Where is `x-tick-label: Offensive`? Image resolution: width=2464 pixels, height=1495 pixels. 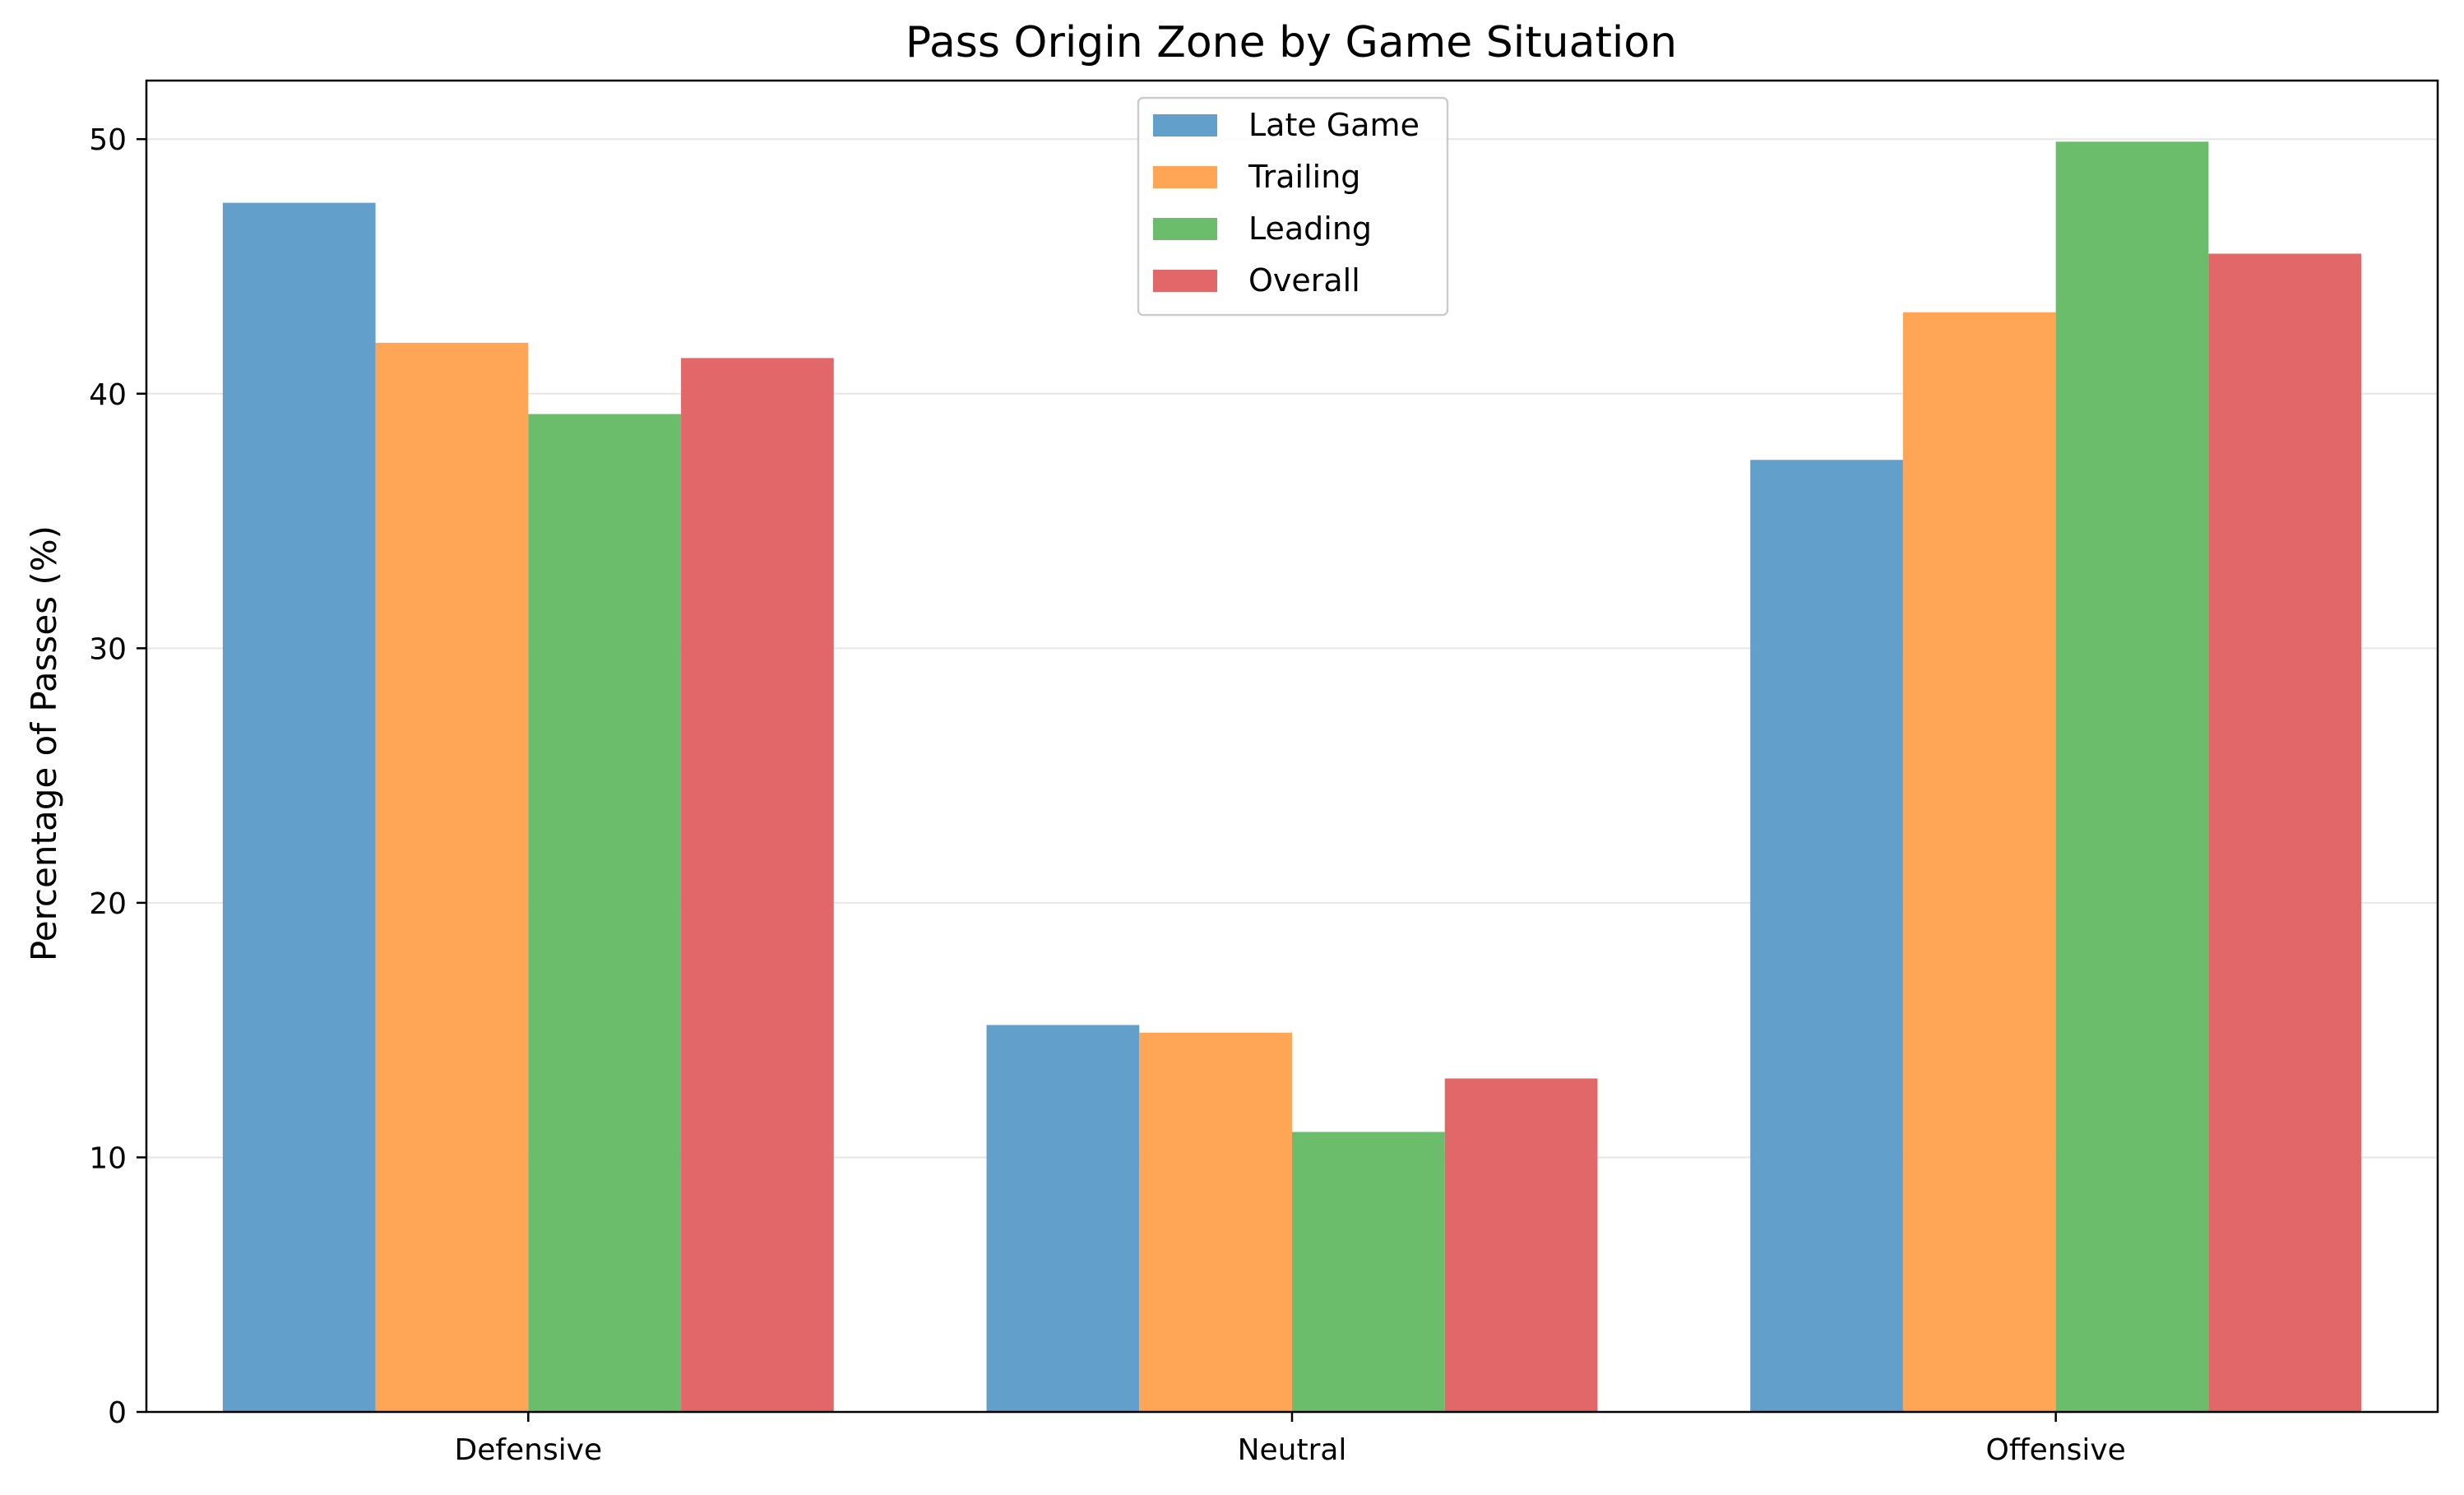
x-tick-label: Offensive is located at coordinates (2056, 1450).